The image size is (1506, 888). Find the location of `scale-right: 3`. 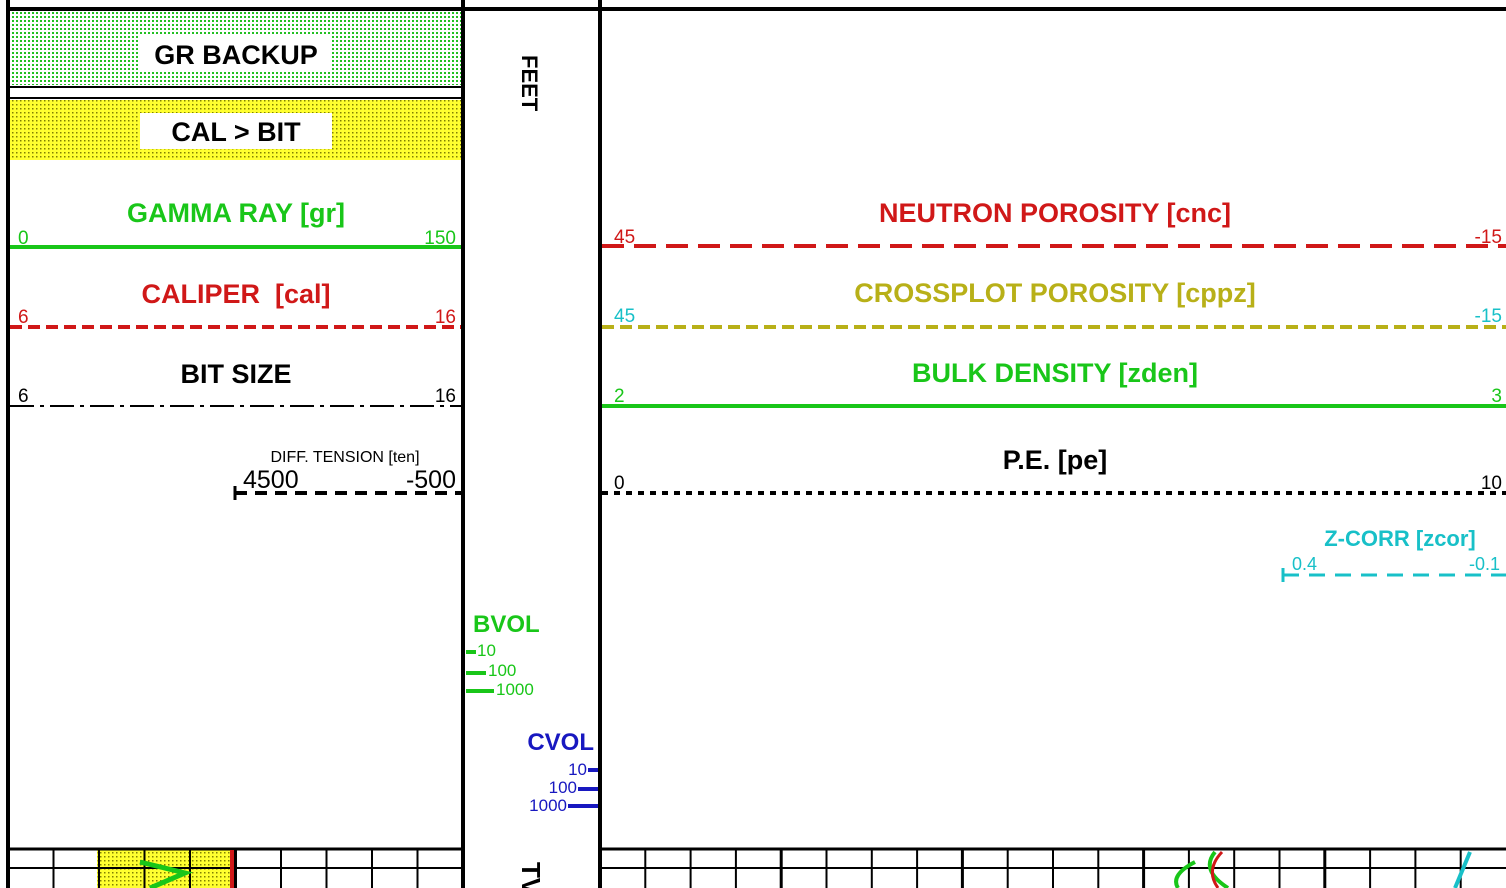

scale-right: 3 is located at coordinates (1496, 396).